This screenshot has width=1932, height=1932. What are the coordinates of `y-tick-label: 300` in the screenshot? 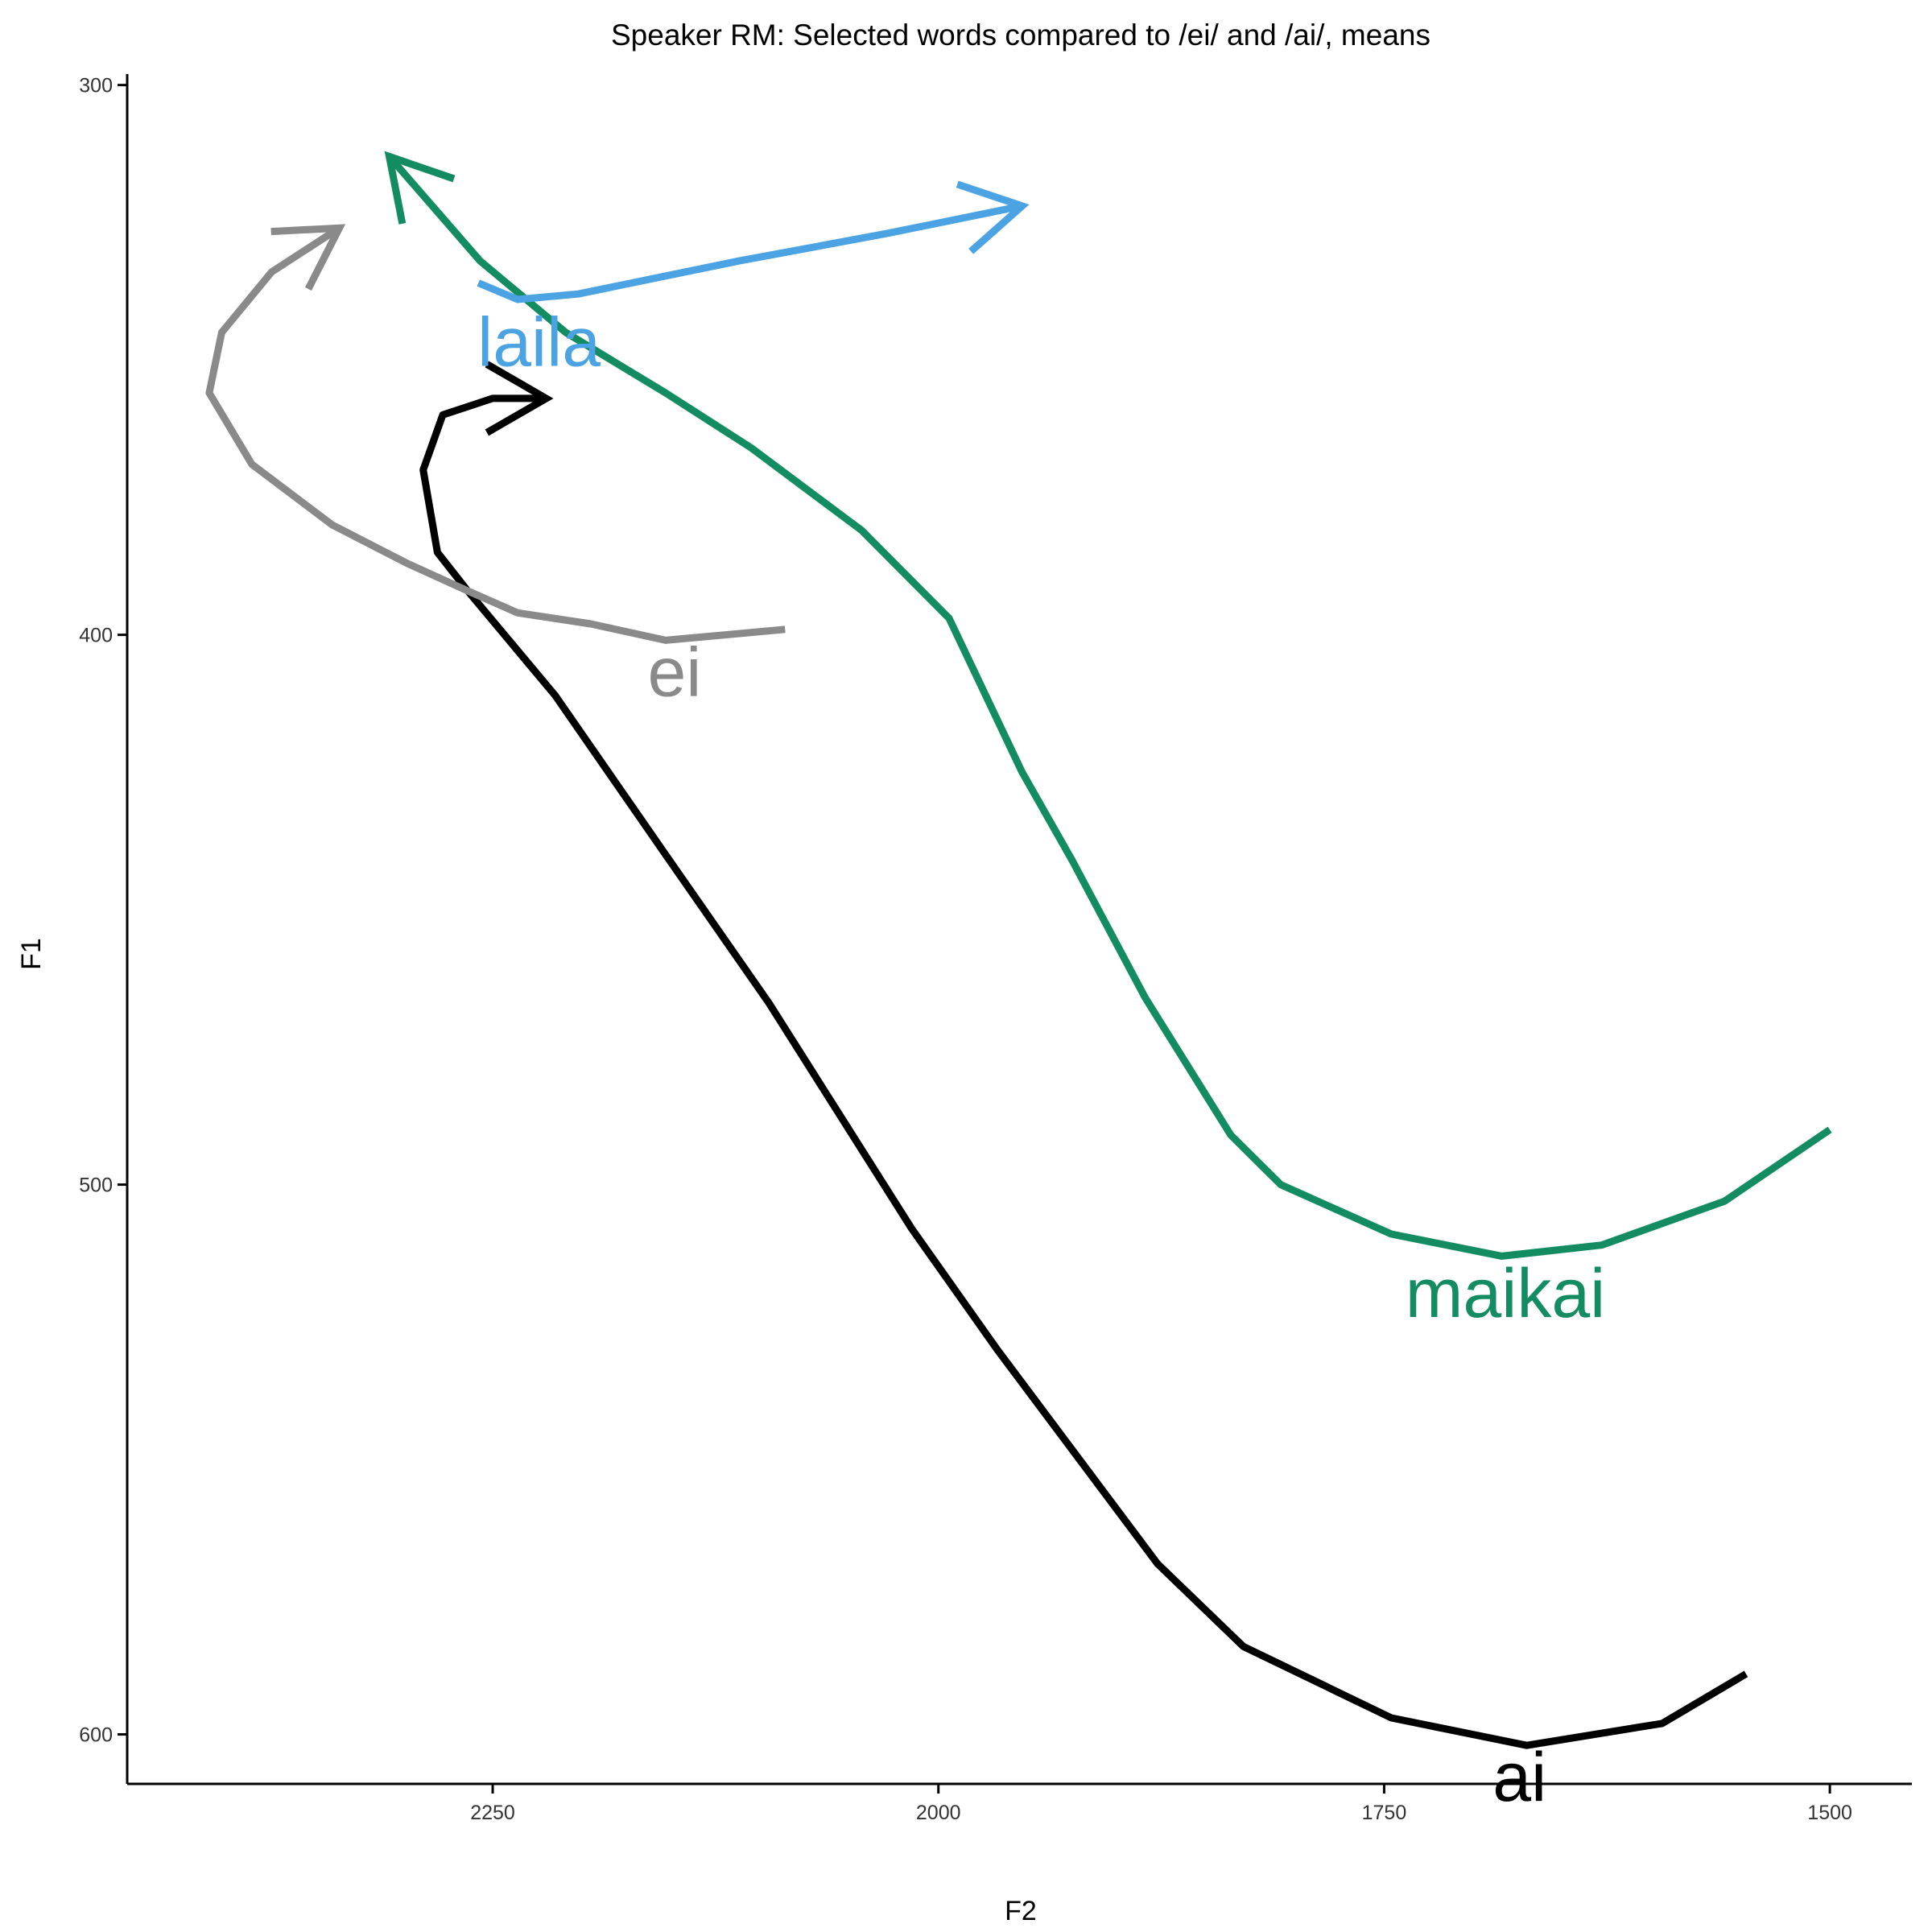 It's located at (96, 86).